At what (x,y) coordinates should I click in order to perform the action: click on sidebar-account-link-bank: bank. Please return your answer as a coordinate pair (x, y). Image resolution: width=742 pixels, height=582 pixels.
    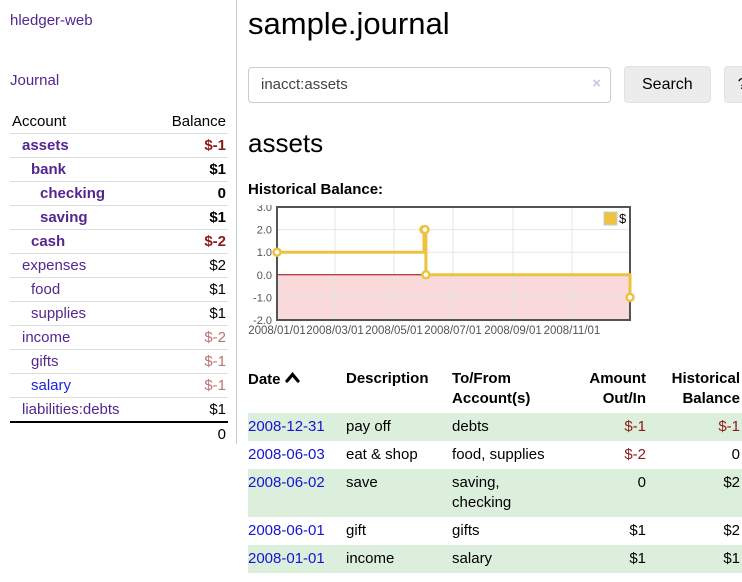
    Looking at the image, I should click on (49, 169).